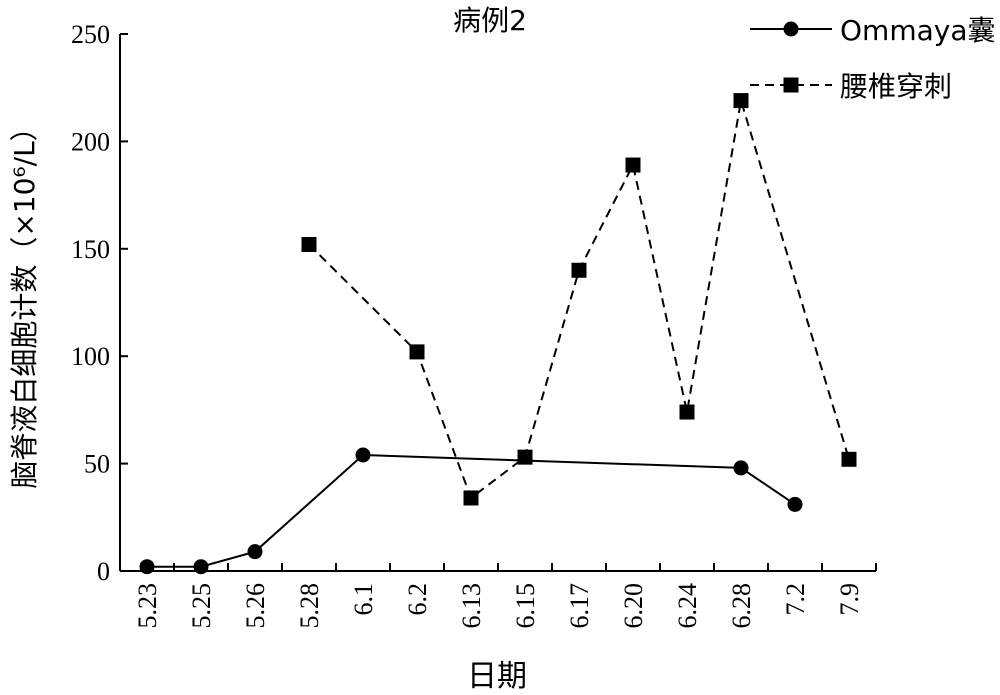 The height and width of the screenshot is (695, 1000). Describe the element at coordinates (849, 599) in the screenshot. I see `x-tick-label: 7.9` at that location.